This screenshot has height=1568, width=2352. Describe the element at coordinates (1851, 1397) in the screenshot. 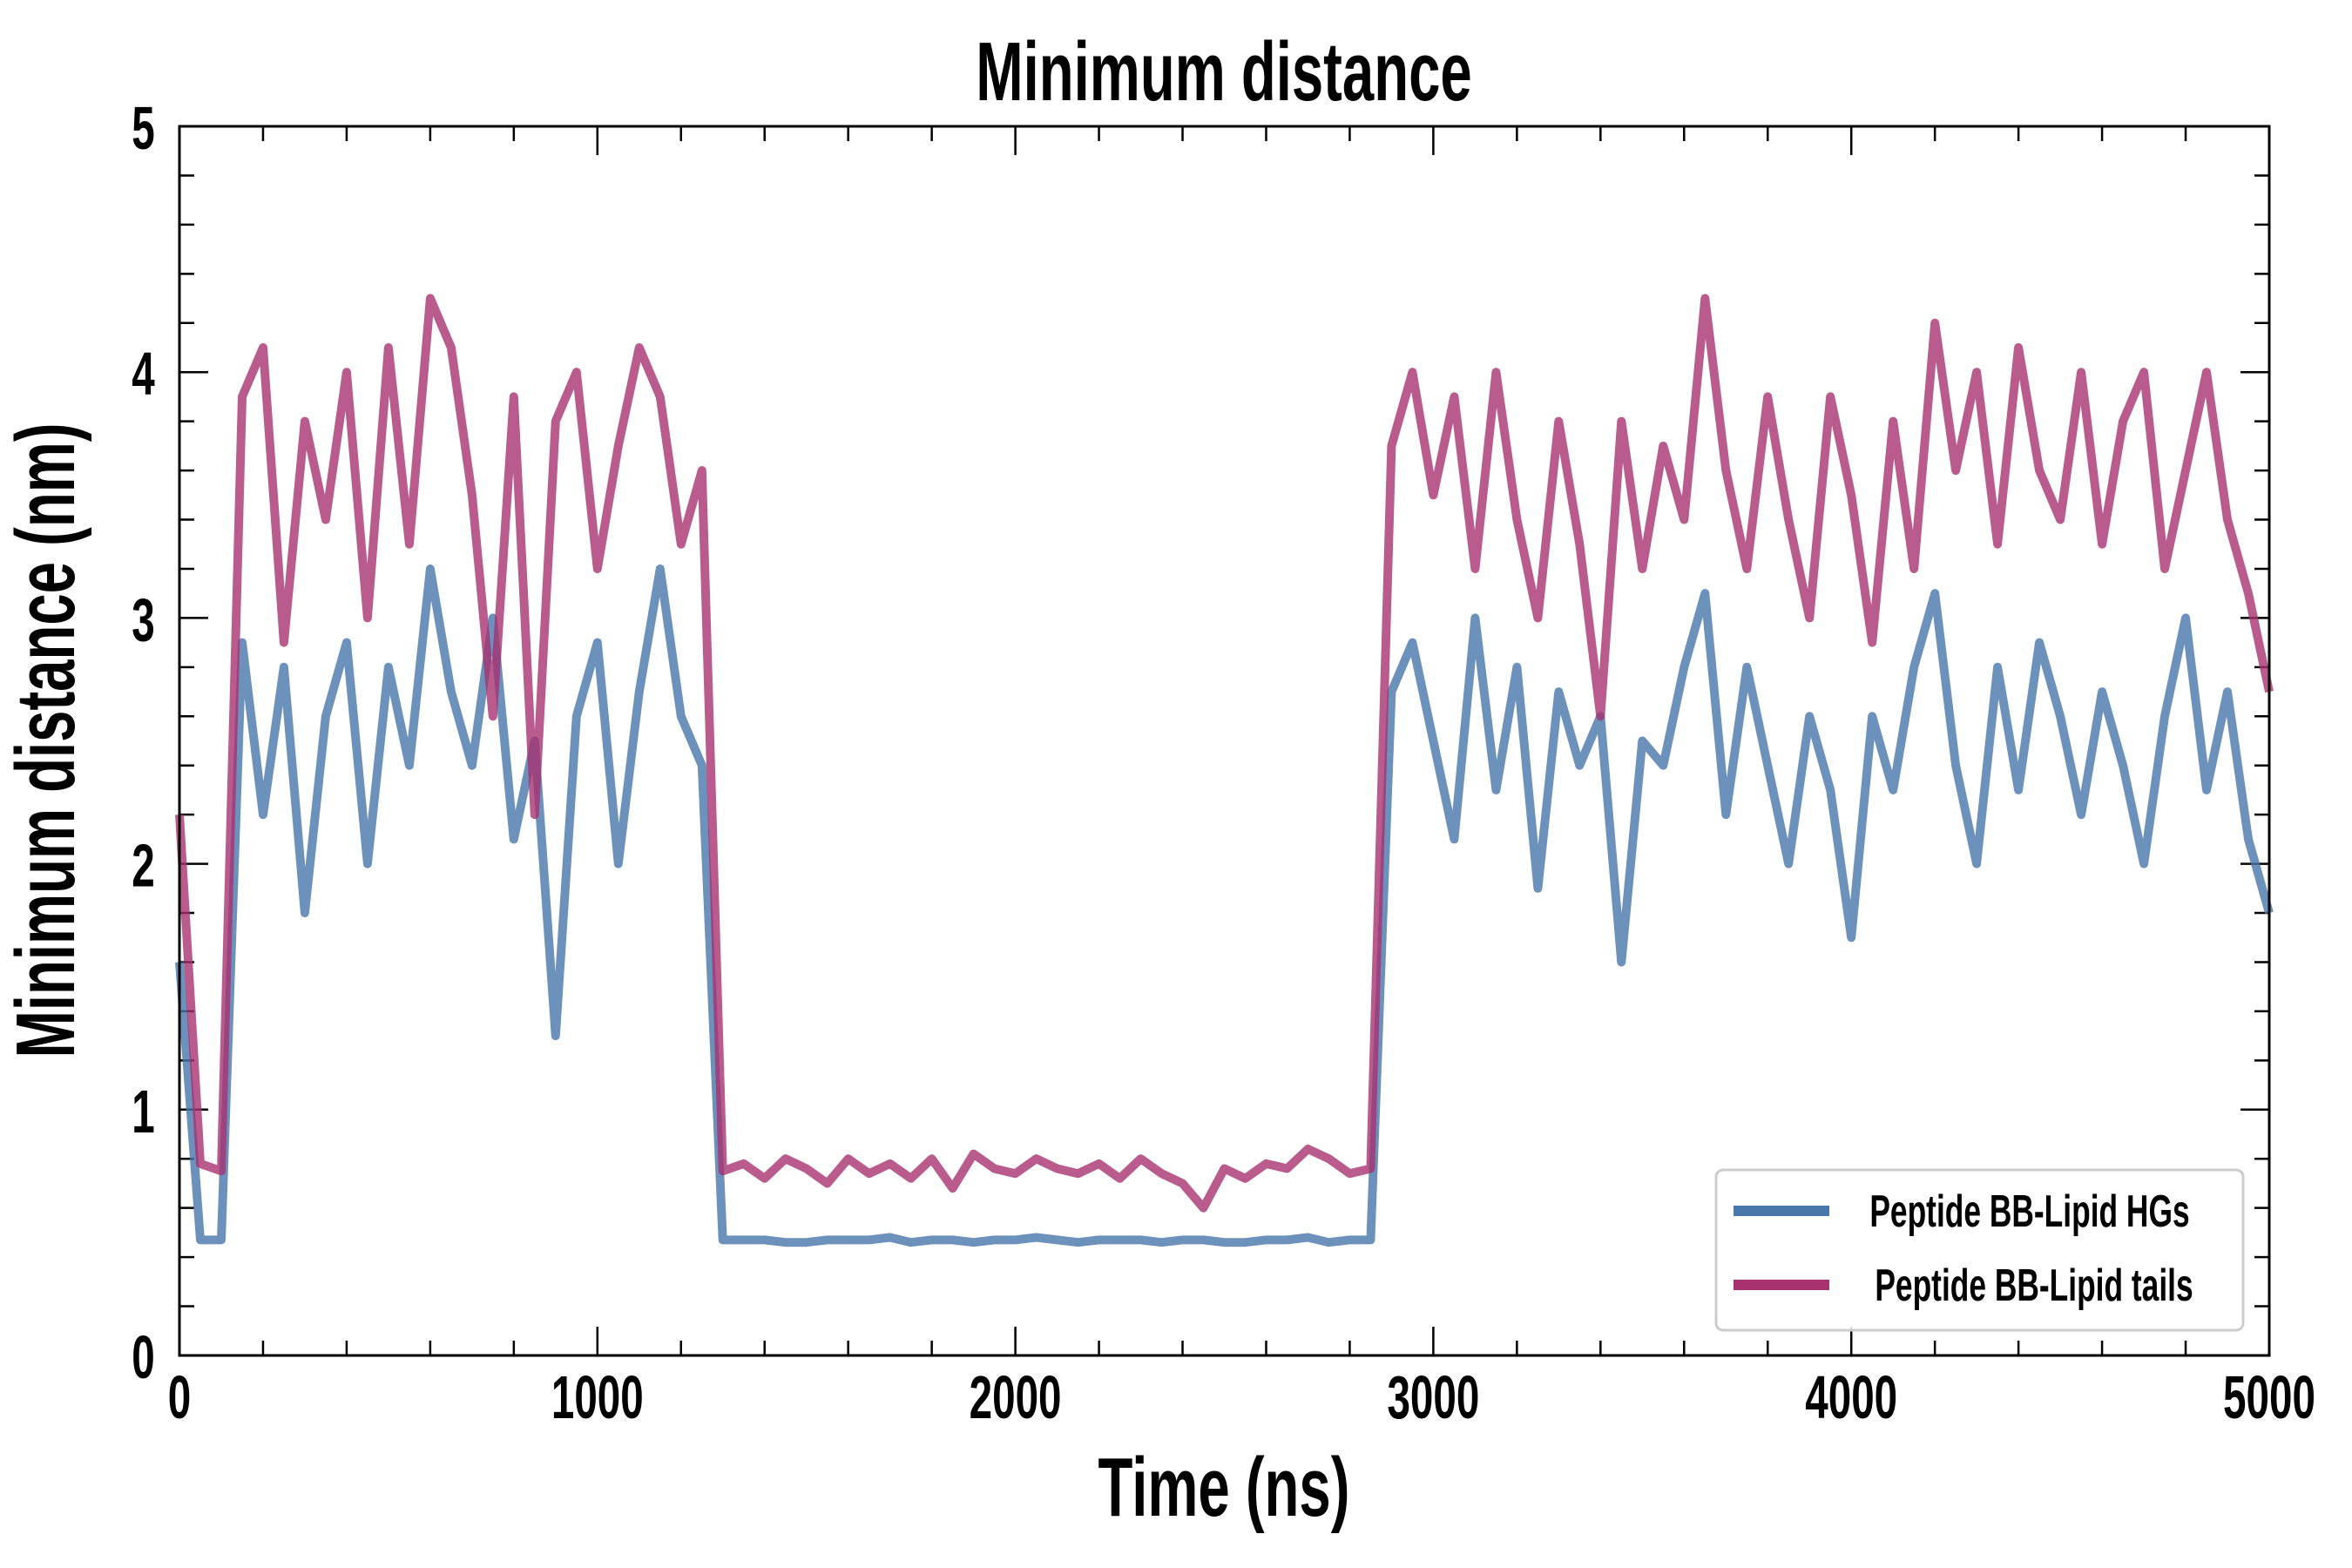

I see `x-tick-label: 4000` at that location.